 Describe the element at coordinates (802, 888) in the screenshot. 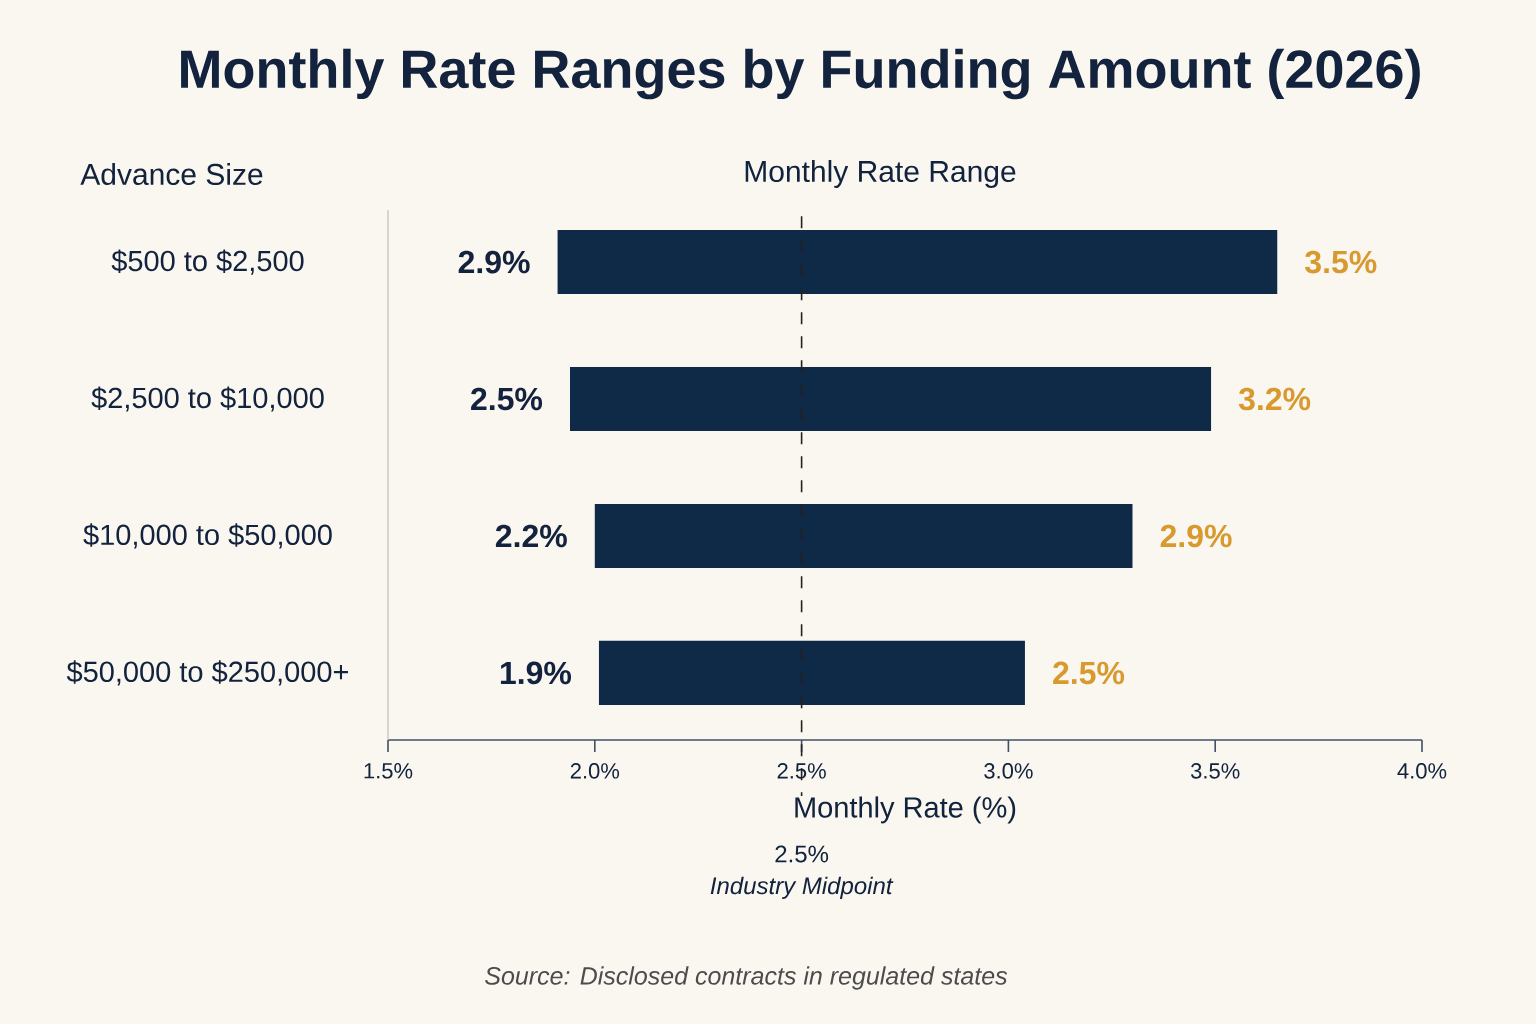

I see `text: Industry Midpoint` at that location.